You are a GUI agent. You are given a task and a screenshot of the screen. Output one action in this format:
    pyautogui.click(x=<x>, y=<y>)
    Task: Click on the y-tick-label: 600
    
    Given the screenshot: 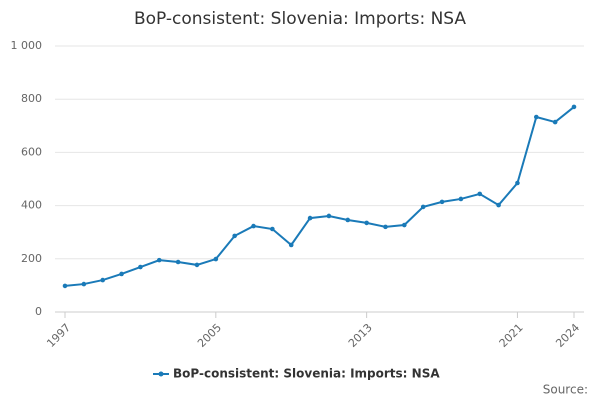 What is the action you would take?
    pyautogui.click(x=31, y=151)
    